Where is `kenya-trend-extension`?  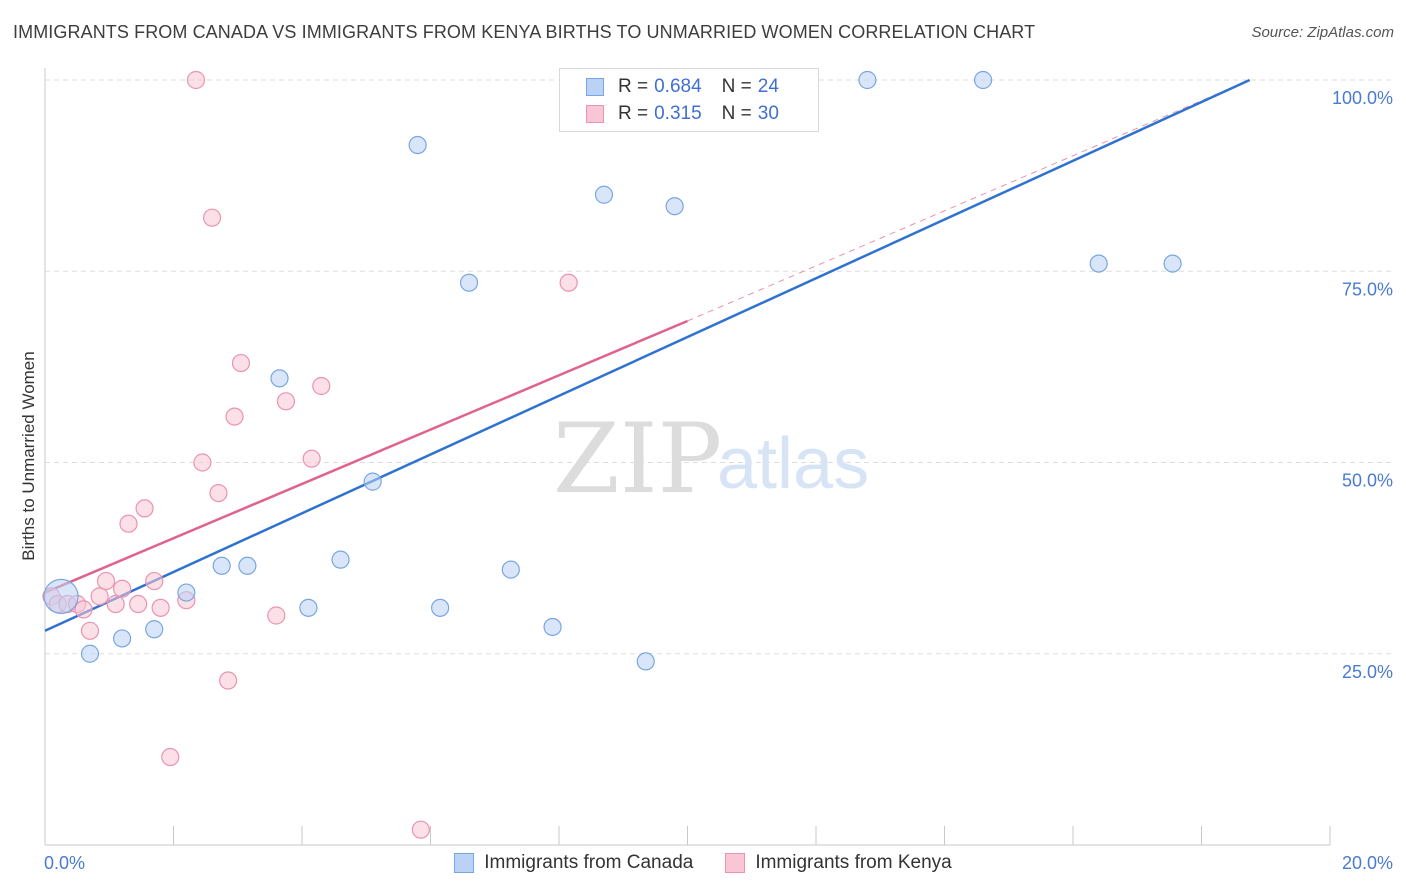
kenya-trend-extension is located at coordinates (968, 200).